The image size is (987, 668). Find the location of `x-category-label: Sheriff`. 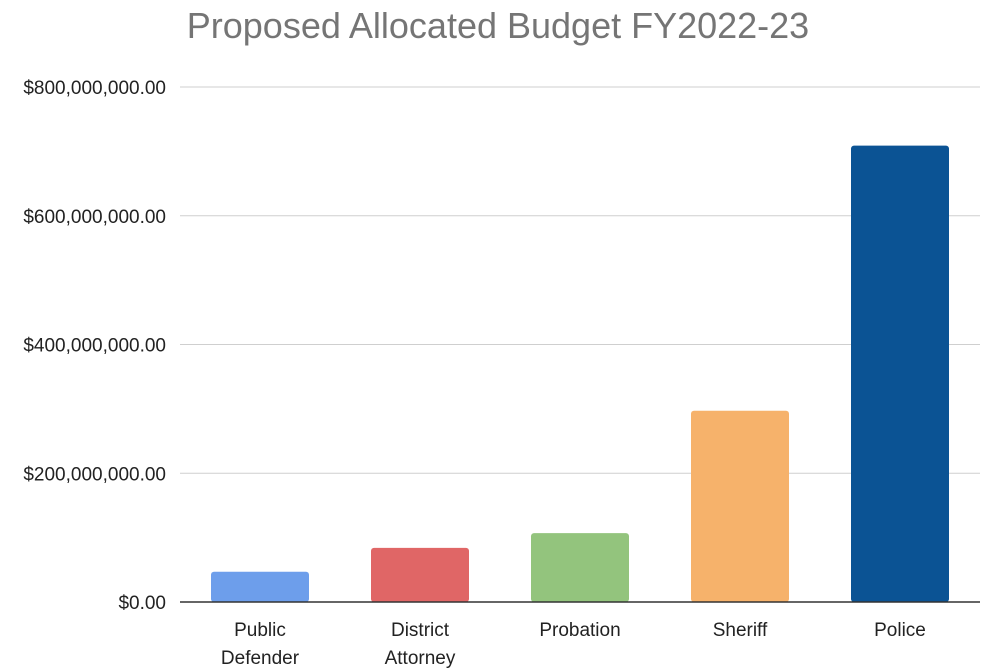

x-category-label: Sheriff is located at coordinates (740, 630).